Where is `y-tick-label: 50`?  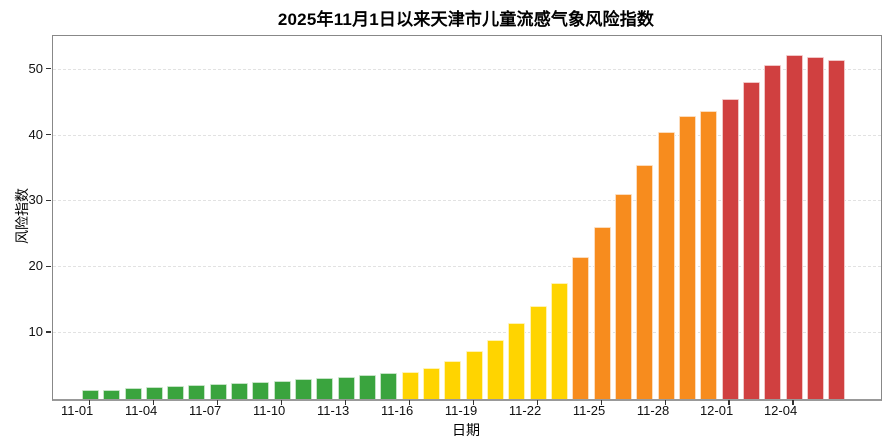 y-tick-label: 50 is located at coordinates (35, 68).